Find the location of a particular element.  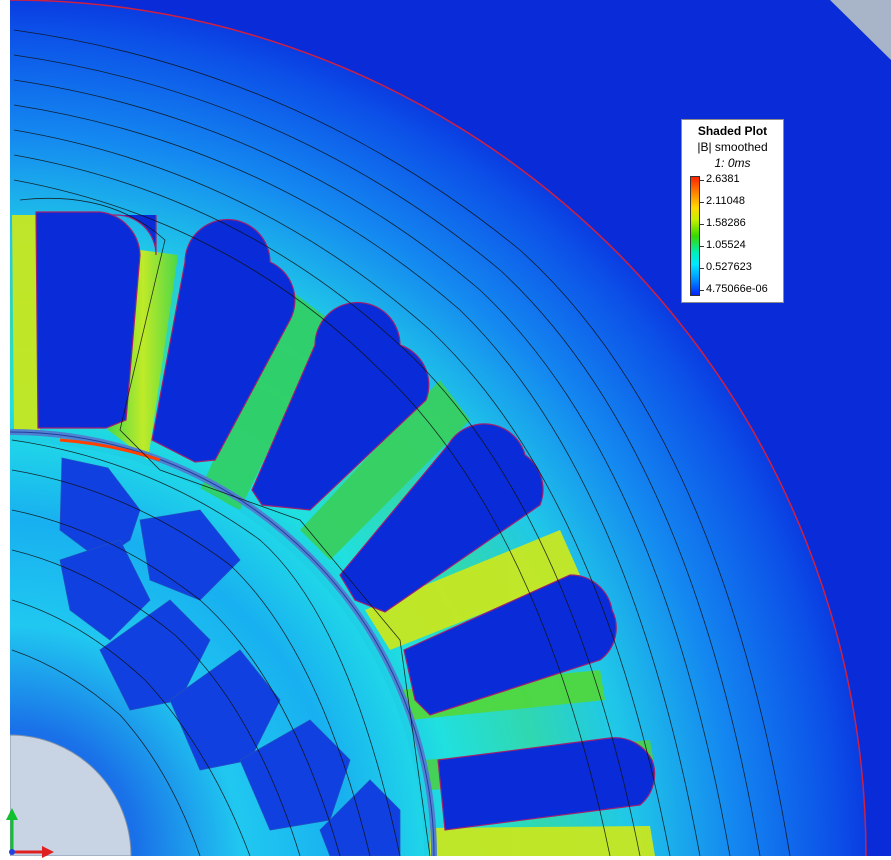

axis-triad-icon is located at coordinates (30, 833).